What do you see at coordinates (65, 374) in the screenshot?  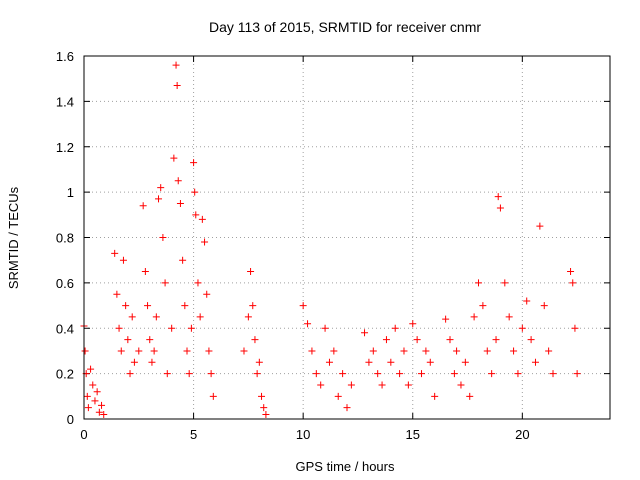 I see `y-tick-label: 0.2` at bounding box center [65, 374].